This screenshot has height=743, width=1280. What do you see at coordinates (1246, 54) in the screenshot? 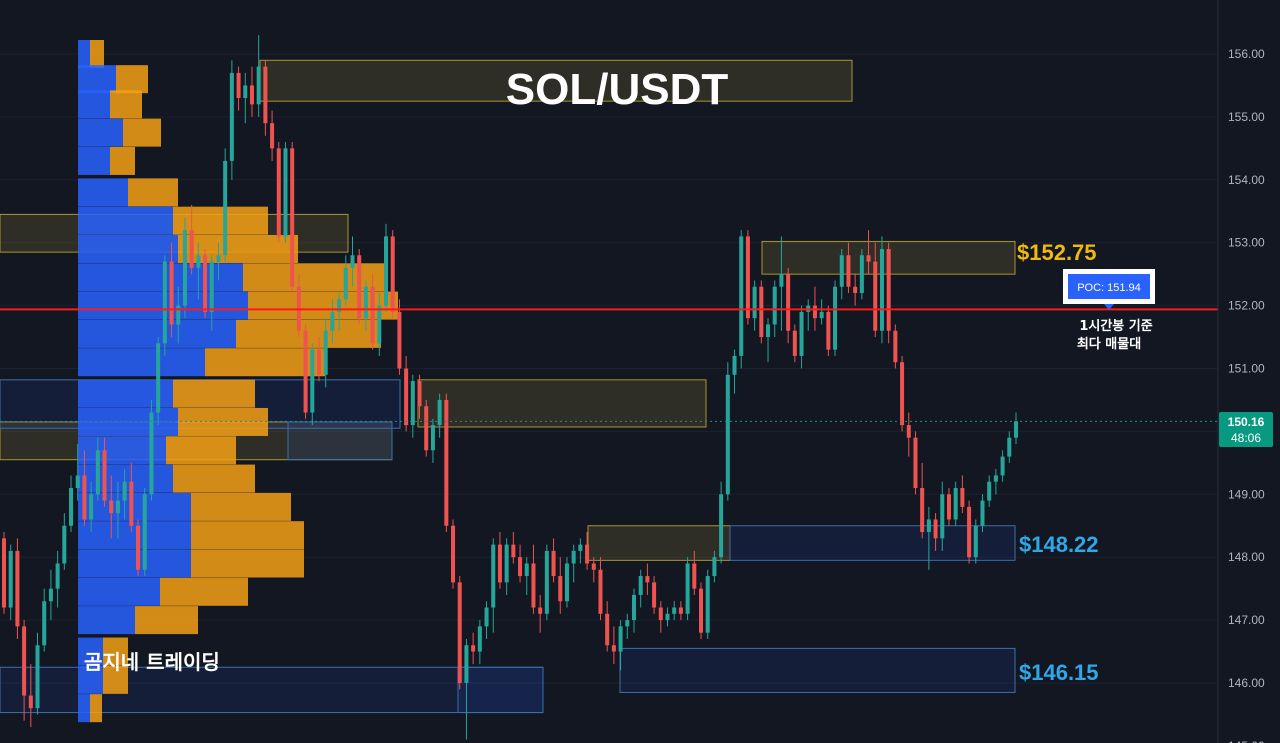
I see `y-tick-label: 156.00` at bounding box center [1246, 54].